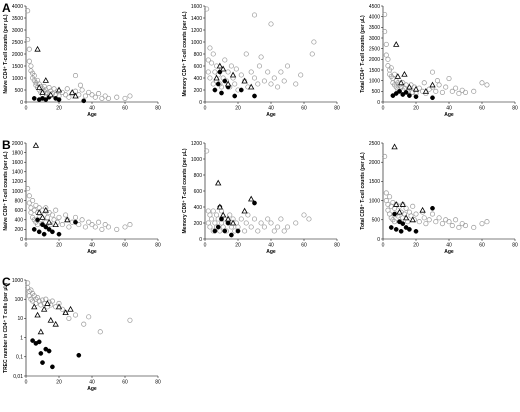 The height and width of the screenshot is (412, 520). Describe the element at coordinates (376, 92) in the screenshot. I see `y-tick-label: 500` at that location.